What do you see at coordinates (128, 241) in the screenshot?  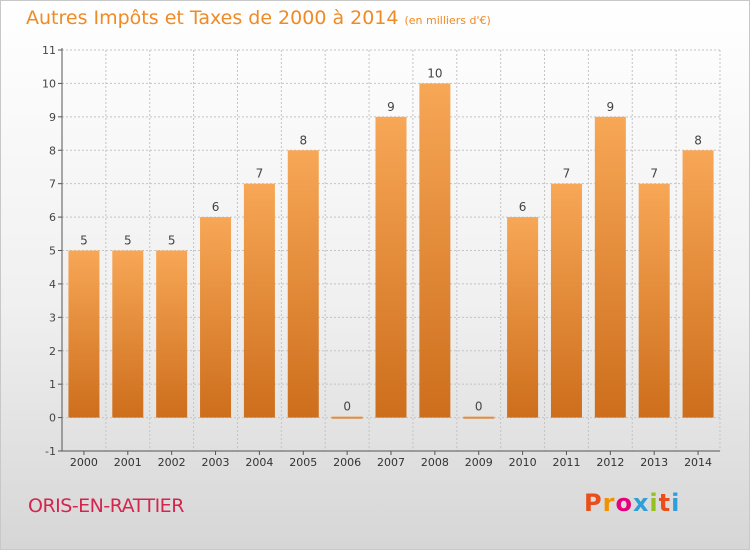 I see `data-label-2001: 5` at bounding box center [128, 241].